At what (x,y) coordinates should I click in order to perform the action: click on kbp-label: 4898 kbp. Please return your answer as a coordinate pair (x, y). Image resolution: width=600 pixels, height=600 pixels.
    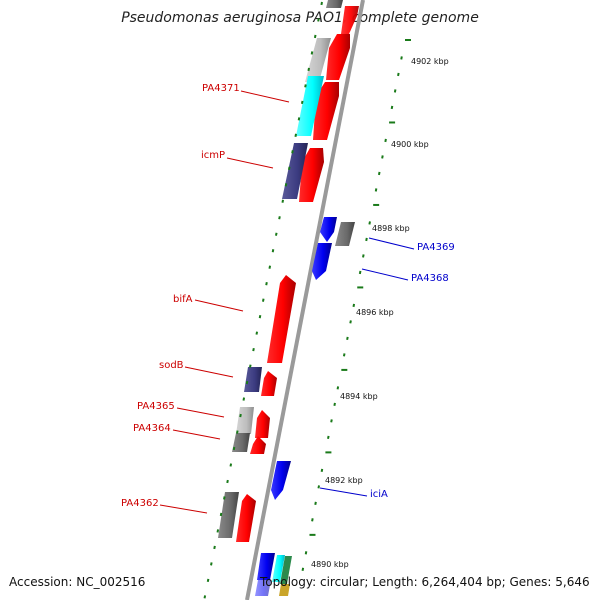
    Looking at the image, I should click on (391, 228).